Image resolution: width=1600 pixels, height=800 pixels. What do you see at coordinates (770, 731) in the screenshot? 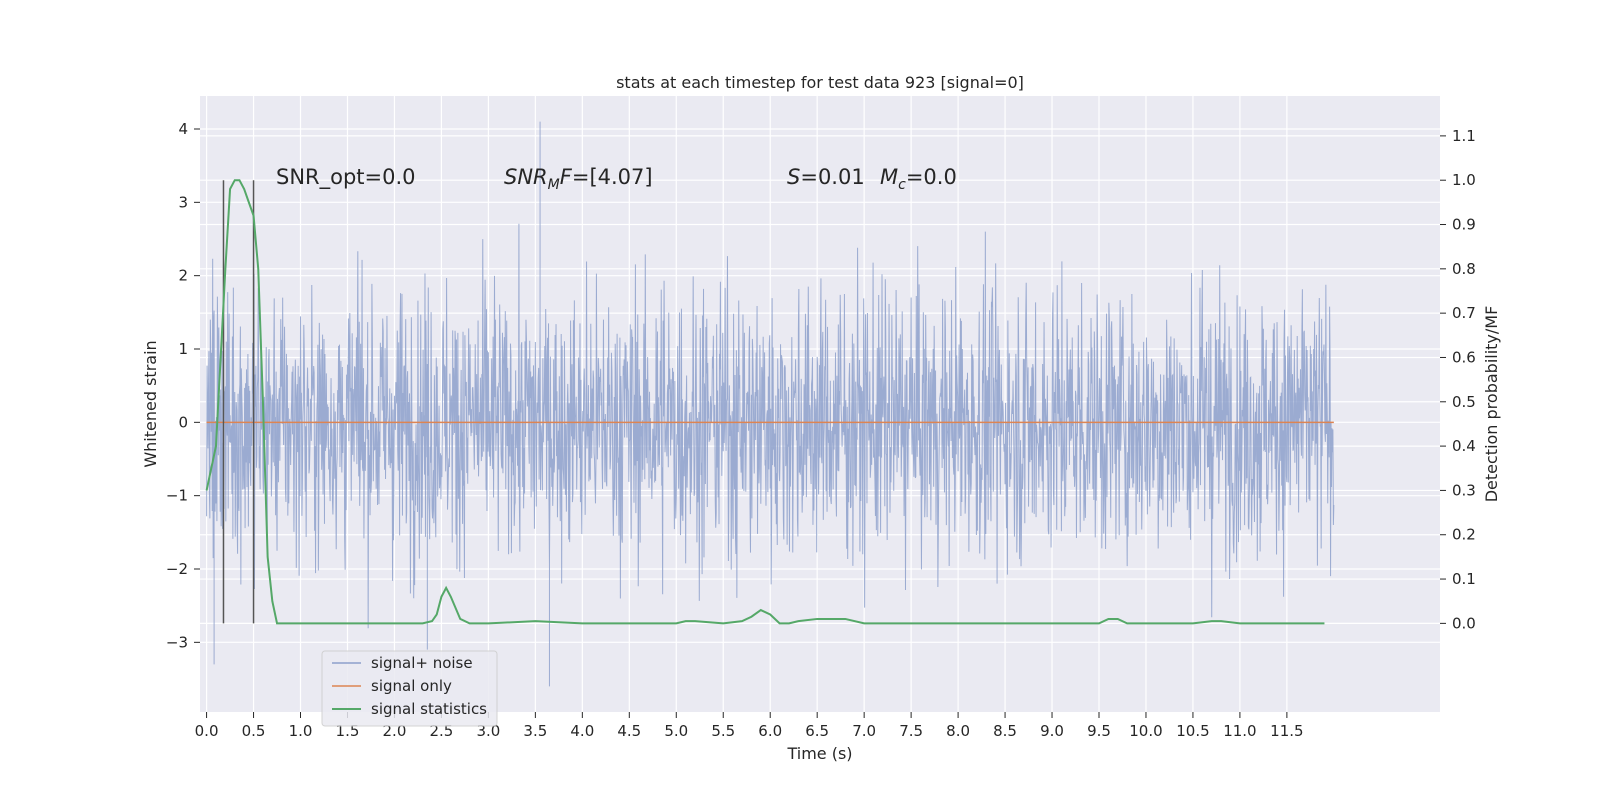
I see `x-tick-label: 6.0` at bounding box center [770, 731].